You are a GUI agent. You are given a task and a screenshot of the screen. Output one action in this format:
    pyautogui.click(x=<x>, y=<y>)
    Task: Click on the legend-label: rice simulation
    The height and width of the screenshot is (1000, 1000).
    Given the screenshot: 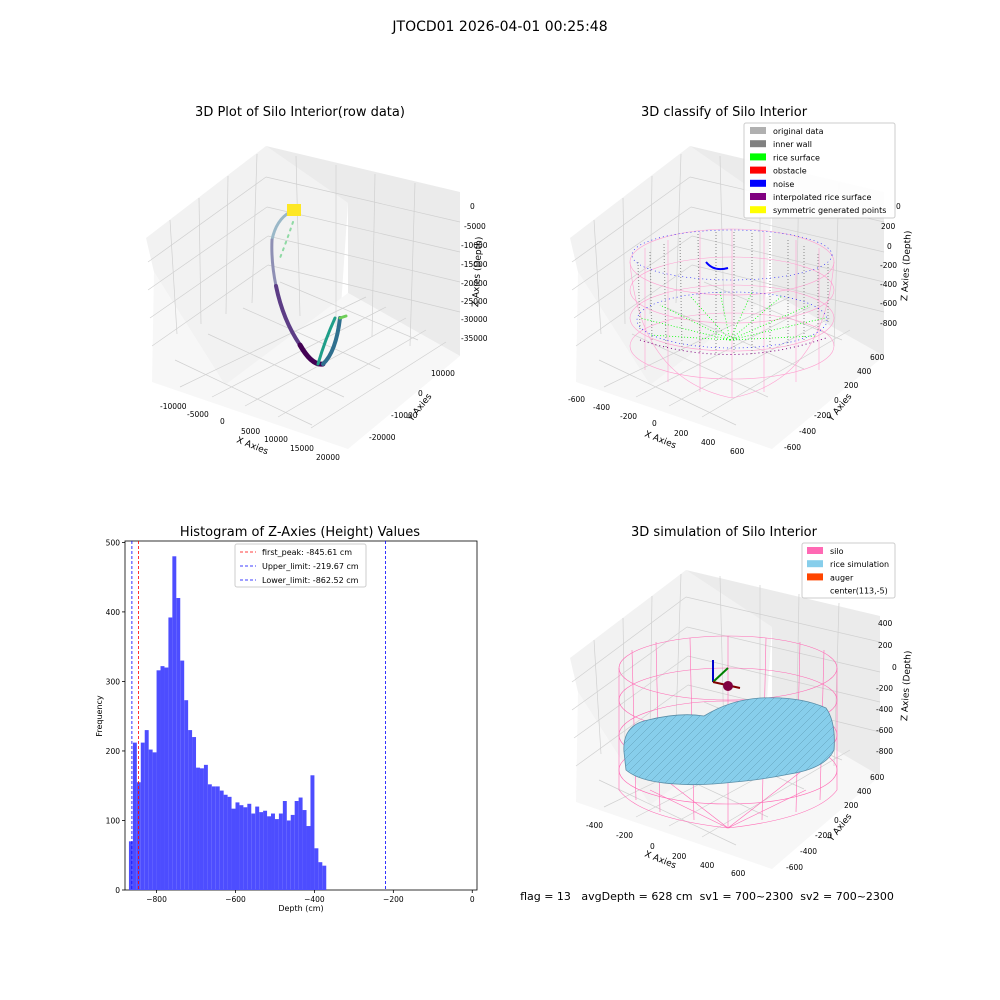 What is the action you would take?
    pyautogui.click(x=859, y=564)
    